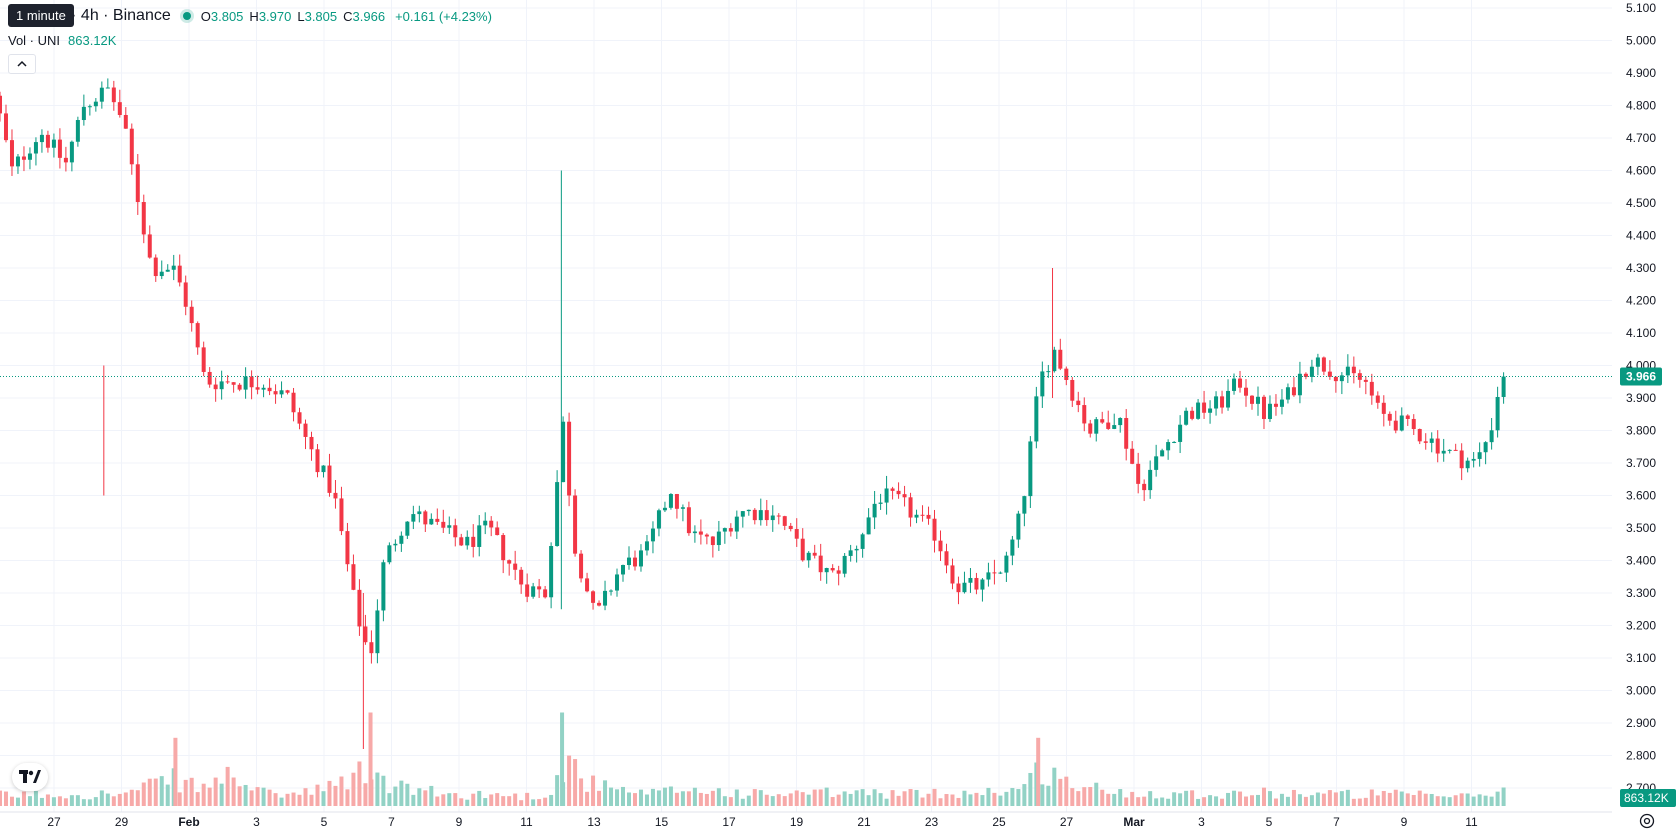  I want to click on last-price-label: 3.966, so click(1641, 377).